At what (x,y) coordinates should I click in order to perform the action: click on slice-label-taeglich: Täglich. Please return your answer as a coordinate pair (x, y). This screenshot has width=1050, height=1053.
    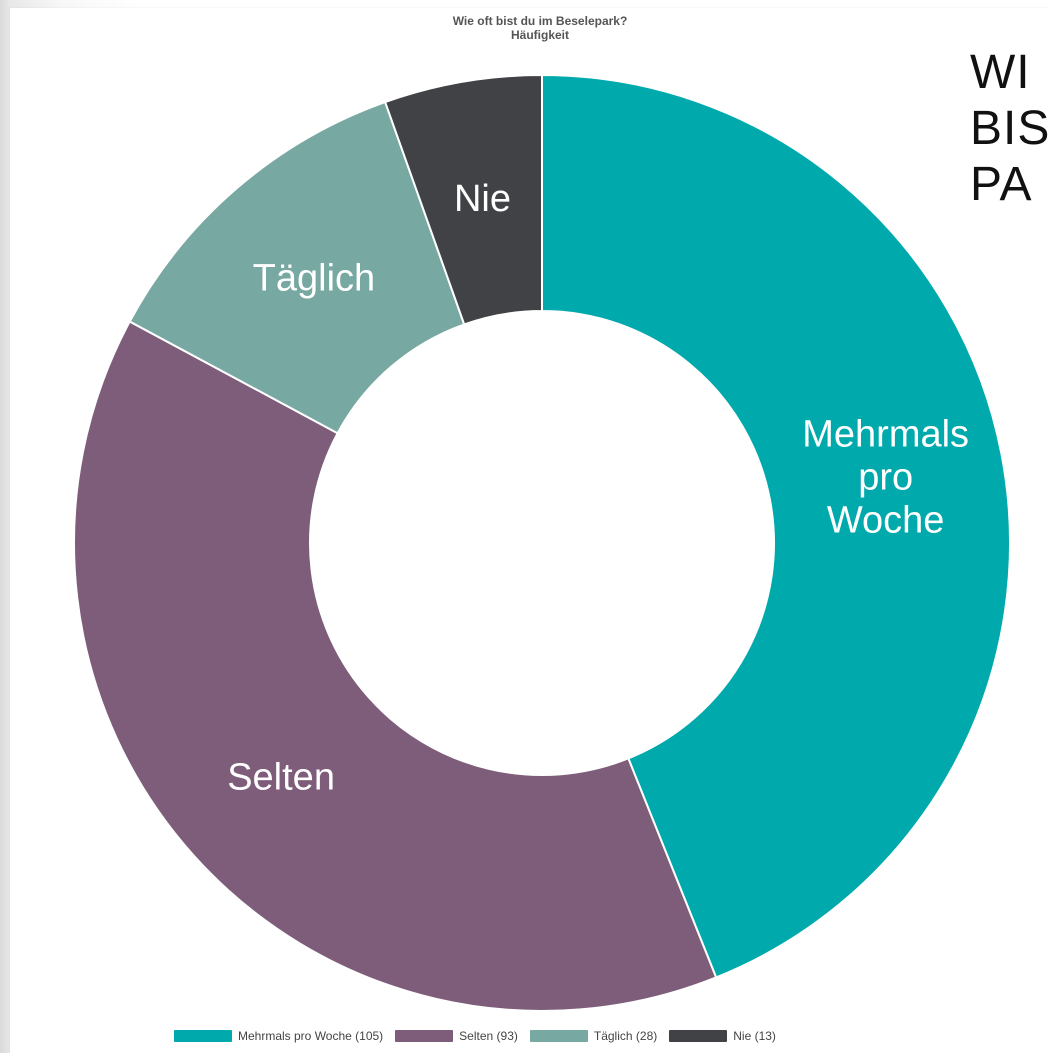
    Looking at the image, I should click on (314, 279).